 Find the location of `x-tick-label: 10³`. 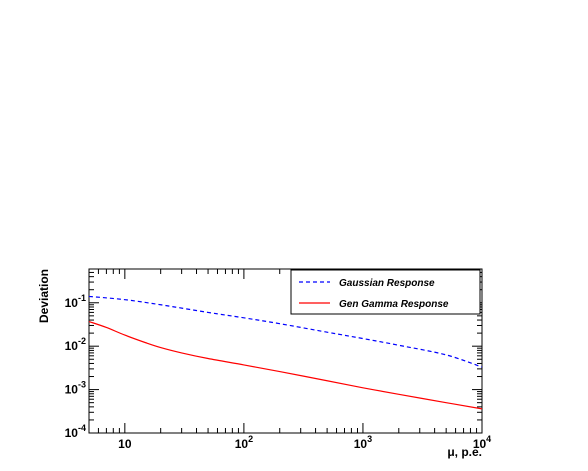

x-tick-label: 10³ is located at coordinates (363, 442).